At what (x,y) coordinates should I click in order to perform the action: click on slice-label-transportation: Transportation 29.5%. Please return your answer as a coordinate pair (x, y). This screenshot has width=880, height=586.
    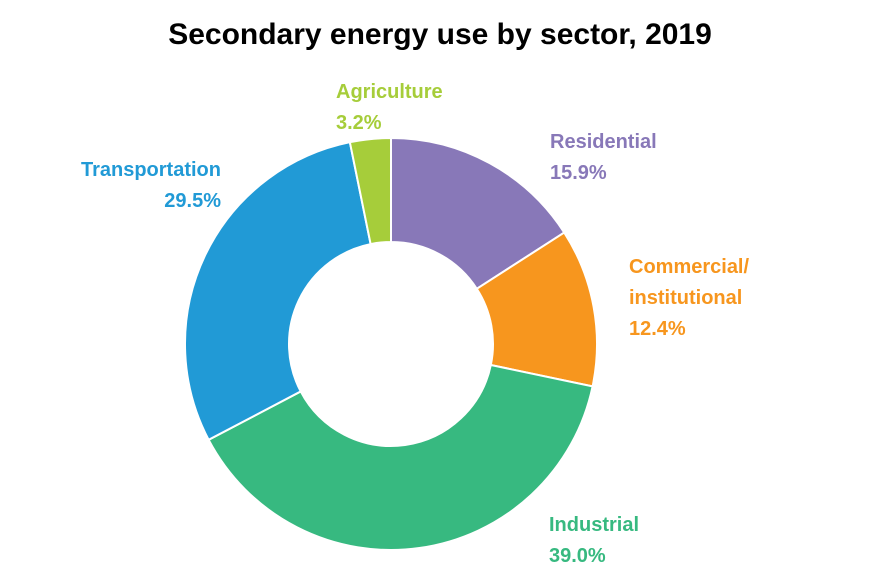
    Looking at the image, I should click on (151, 186).